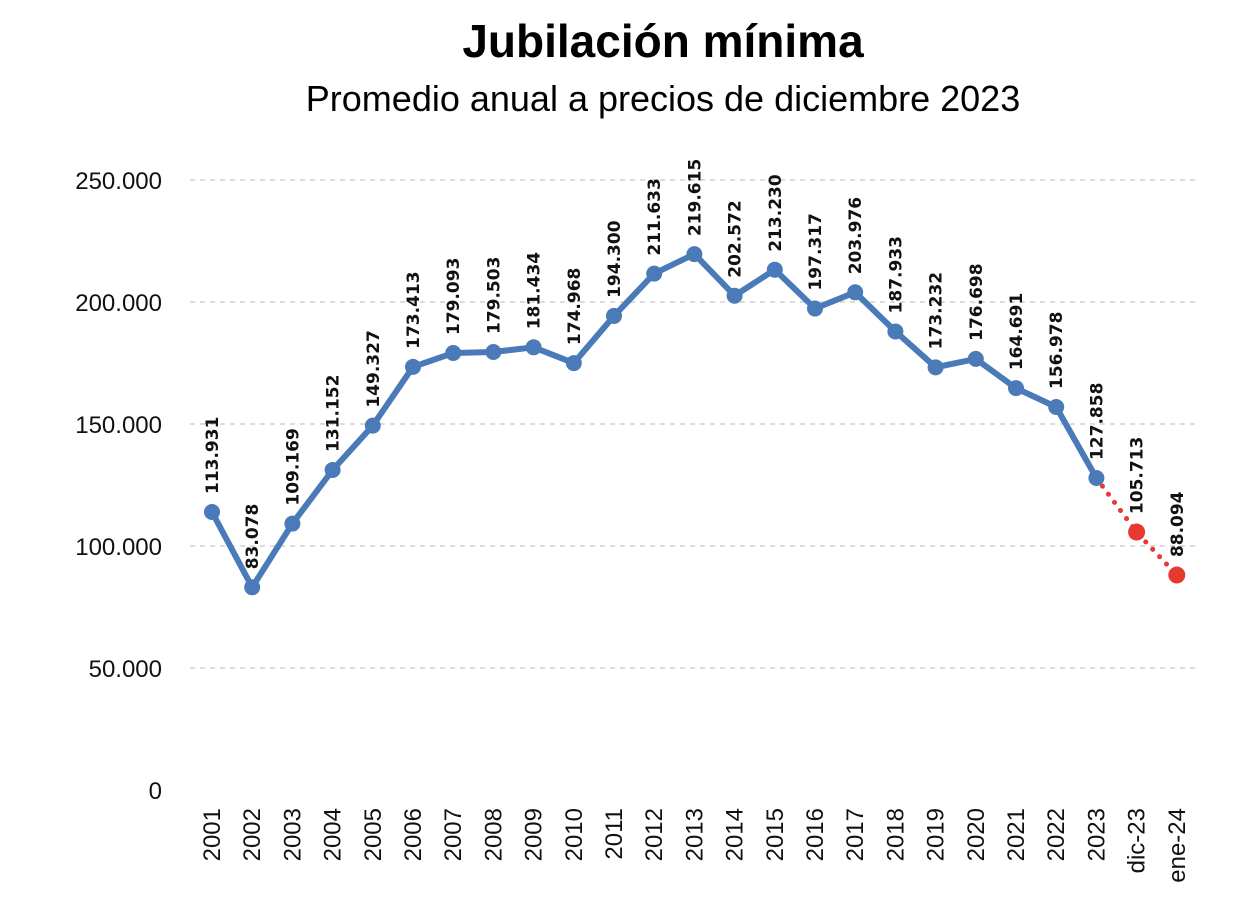  Describe the element at coordinates (333, 834) in the screenshot. I see `x-tick-label: 2004` at that location.